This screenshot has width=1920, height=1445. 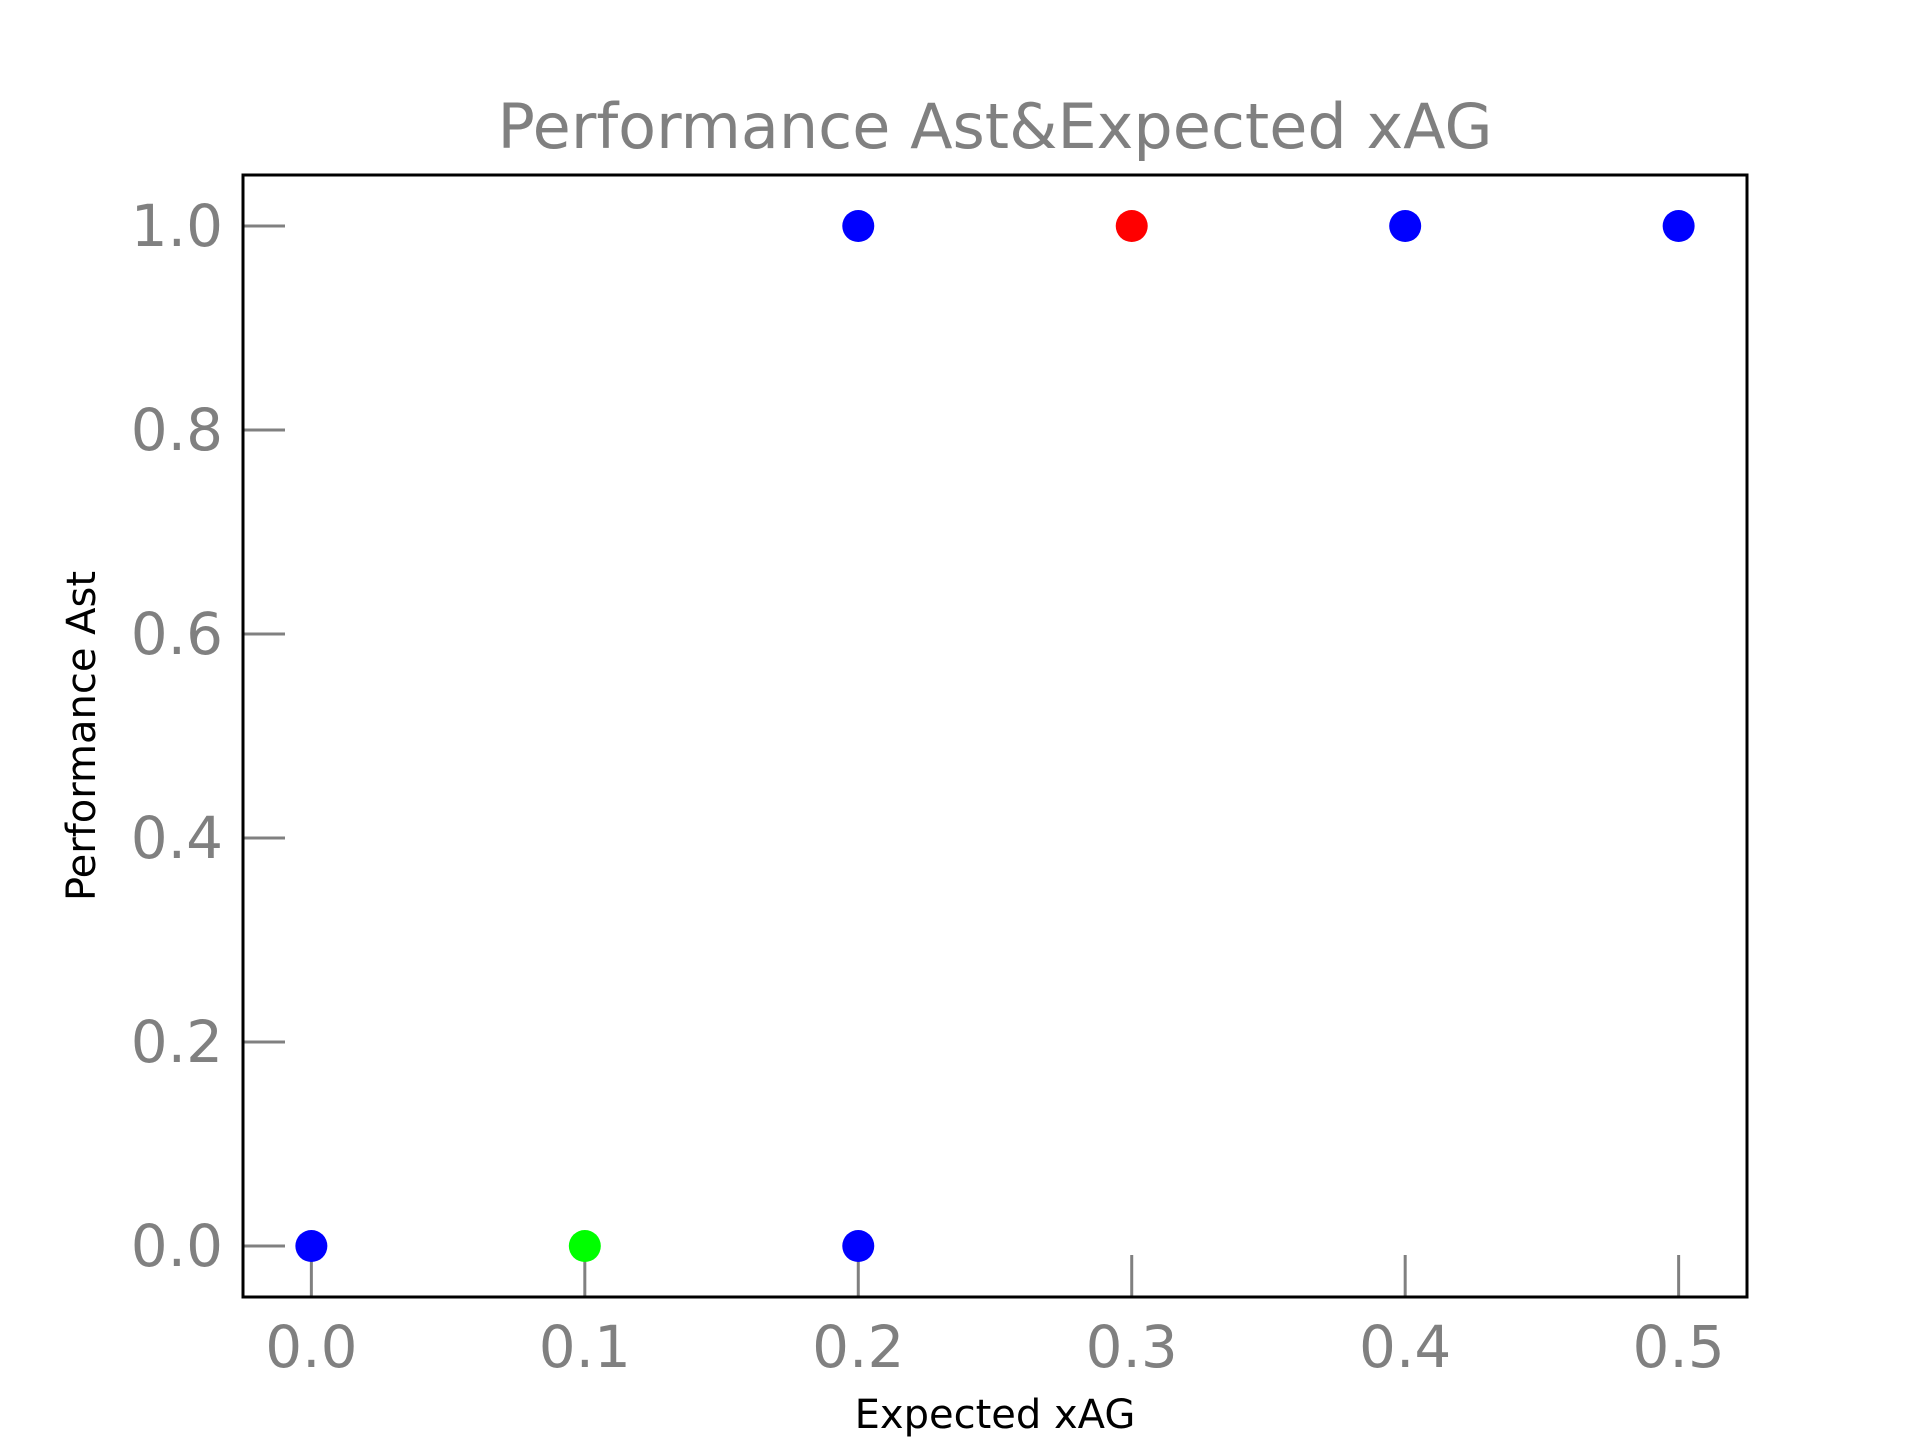 What do you see at coordinates (858, 1347) in the screenshot?
I see `x-tick-label: 0.2` at bounding box center [858, 1347].